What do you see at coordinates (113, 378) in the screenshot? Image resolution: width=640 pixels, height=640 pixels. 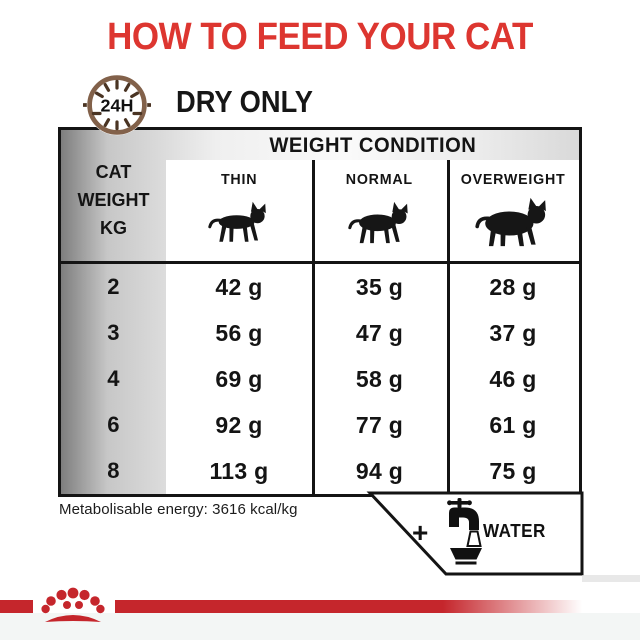 I see `cat-weight-cell: 4` at bounding box center [113, 378].